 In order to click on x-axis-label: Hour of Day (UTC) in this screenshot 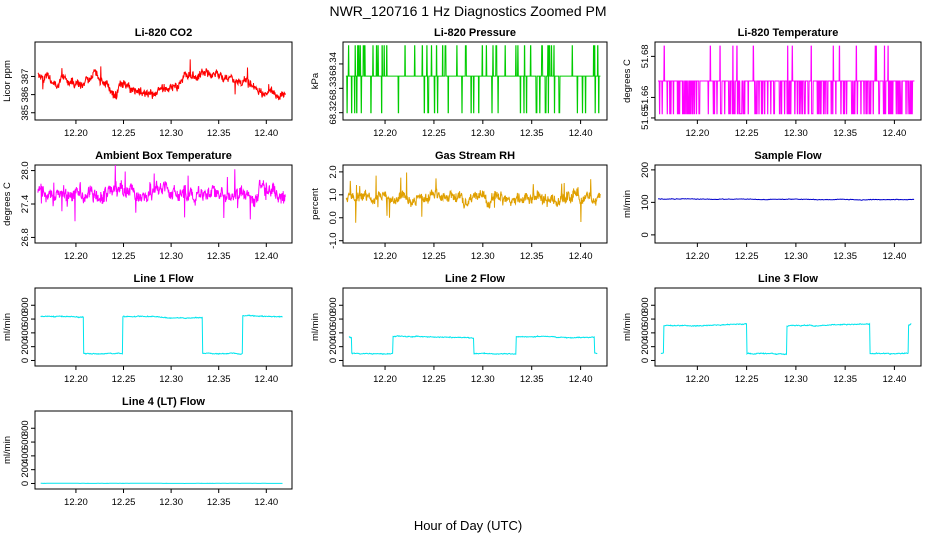, I will do `click(468, 525)`.